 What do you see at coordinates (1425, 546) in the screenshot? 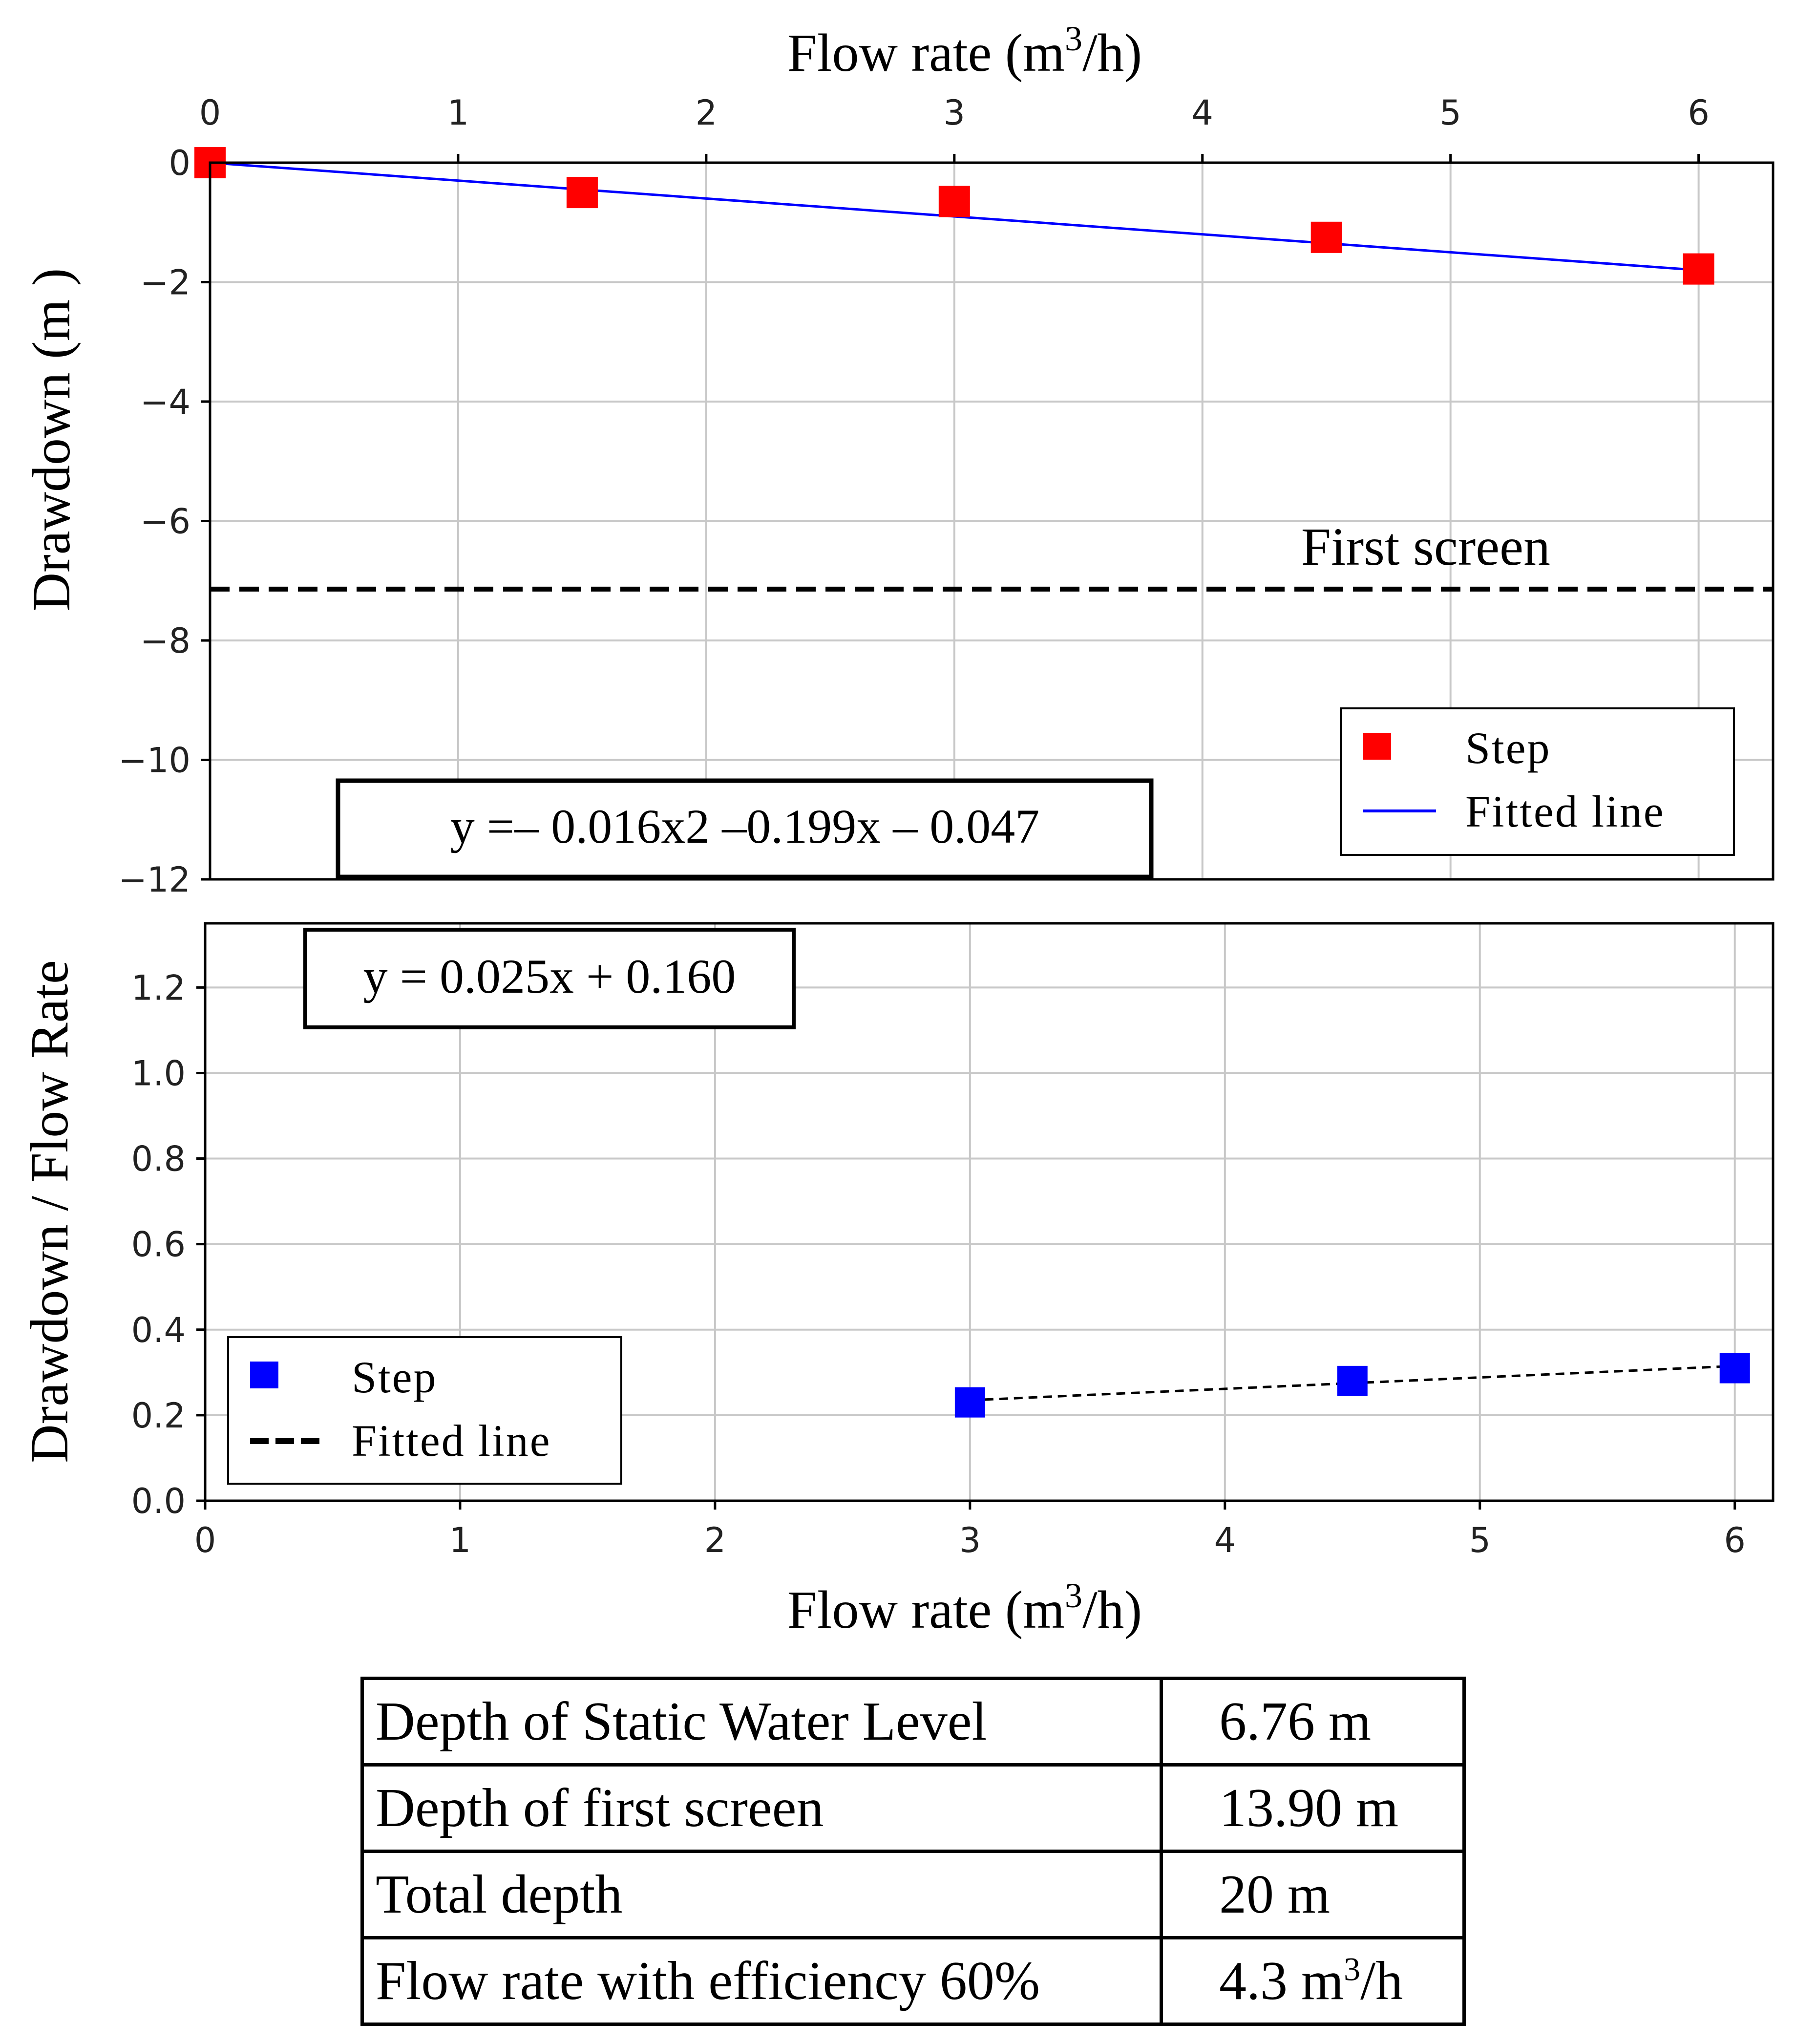
I see `first-screen-label: First screen` at bounding box center [1425, 546].